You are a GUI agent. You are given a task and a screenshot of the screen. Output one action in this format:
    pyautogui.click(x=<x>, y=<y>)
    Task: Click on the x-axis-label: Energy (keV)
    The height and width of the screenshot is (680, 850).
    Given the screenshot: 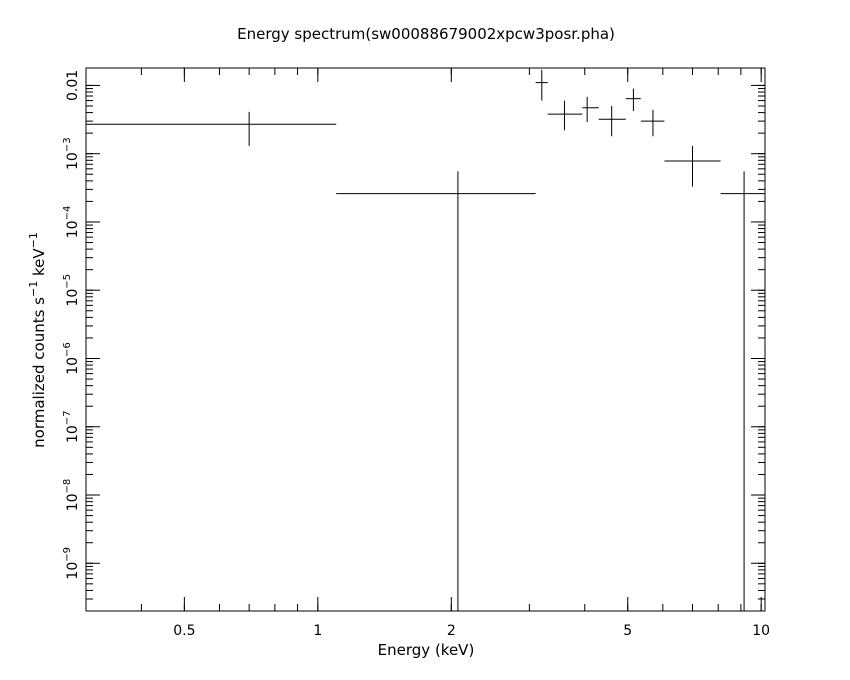 What is the action you would take?
    pyautogui.click(x=426, y=650)
    